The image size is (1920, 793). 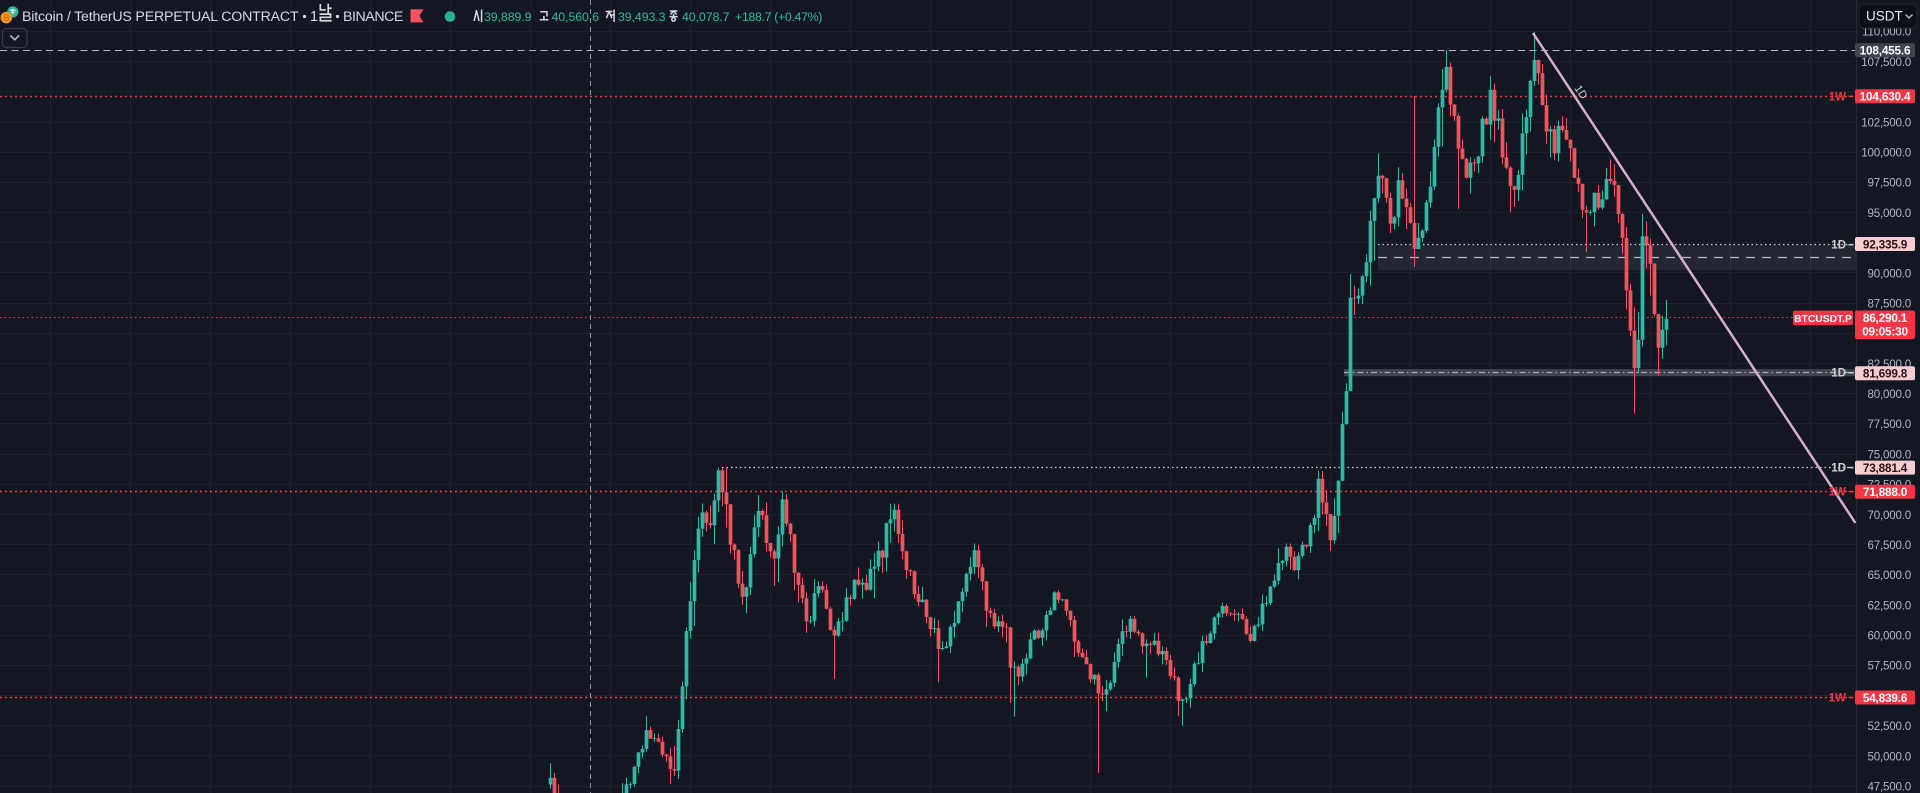 What do you see at coordinates (1889, 273) in the screenshot?
I see `svg-text: 90,000.0` at bounding box center [1889, 273].